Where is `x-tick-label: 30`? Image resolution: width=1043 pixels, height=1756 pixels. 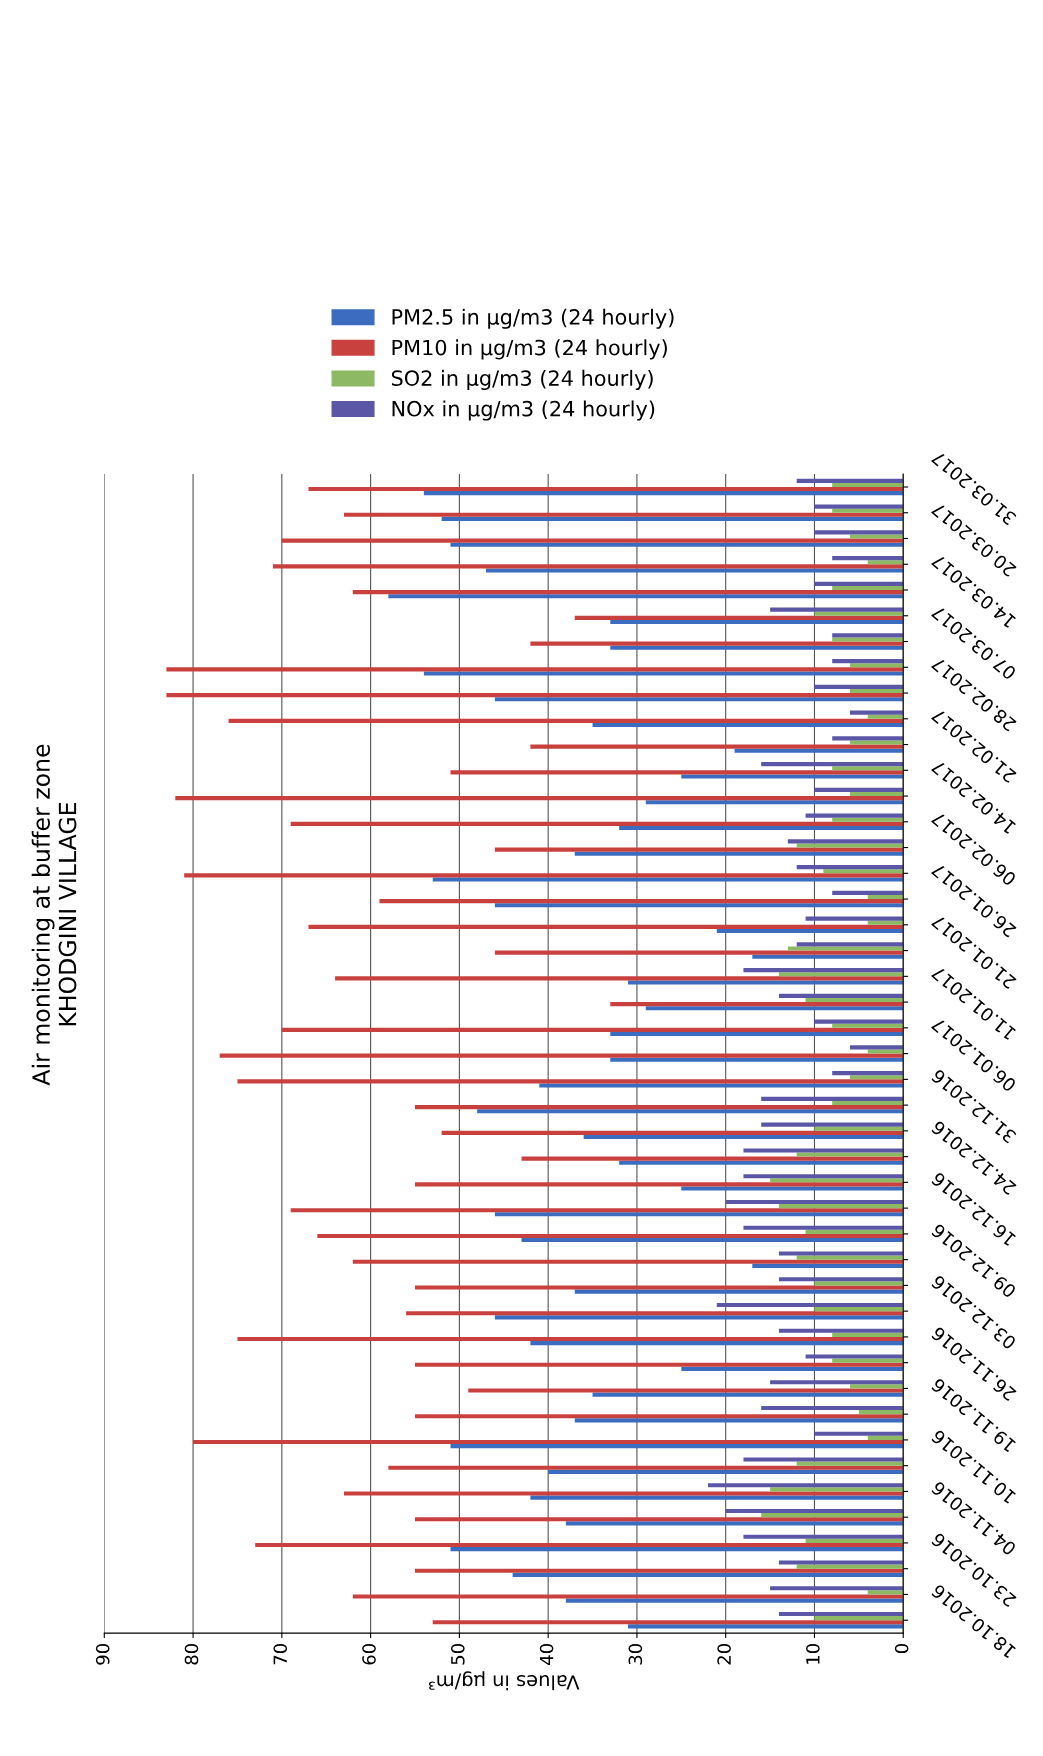
x-tick-label: 30 is located at coordinates (635, 1654).